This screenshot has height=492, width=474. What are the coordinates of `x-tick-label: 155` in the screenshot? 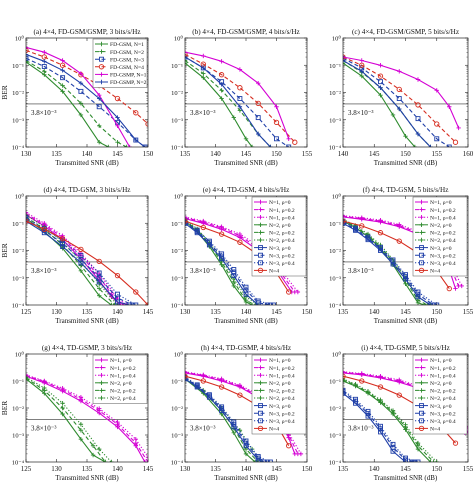 It's located at (437, 154).